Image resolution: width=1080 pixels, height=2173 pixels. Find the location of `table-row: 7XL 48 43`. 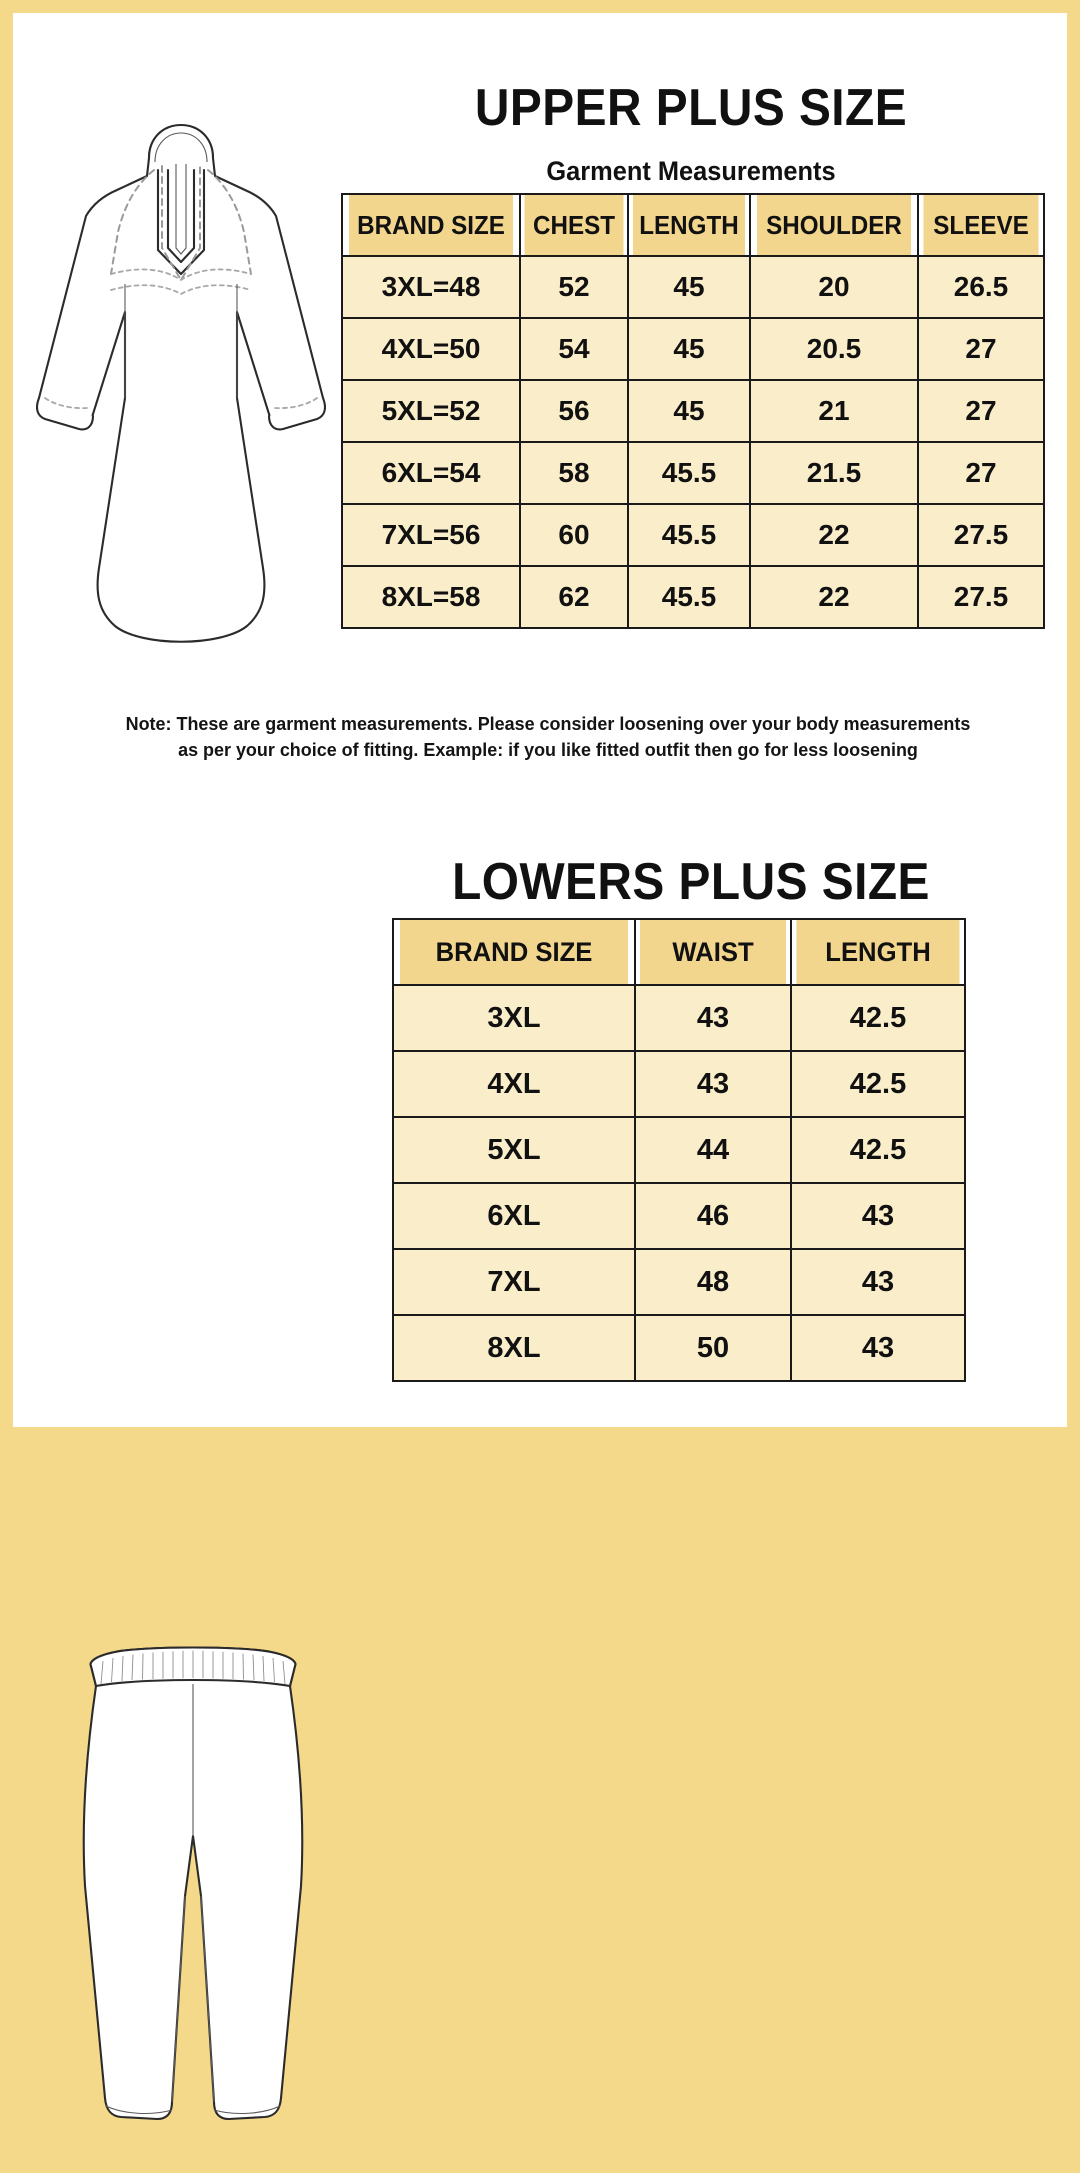

table-row: 7XL 48 43 is located at coordinates (679, 1282).